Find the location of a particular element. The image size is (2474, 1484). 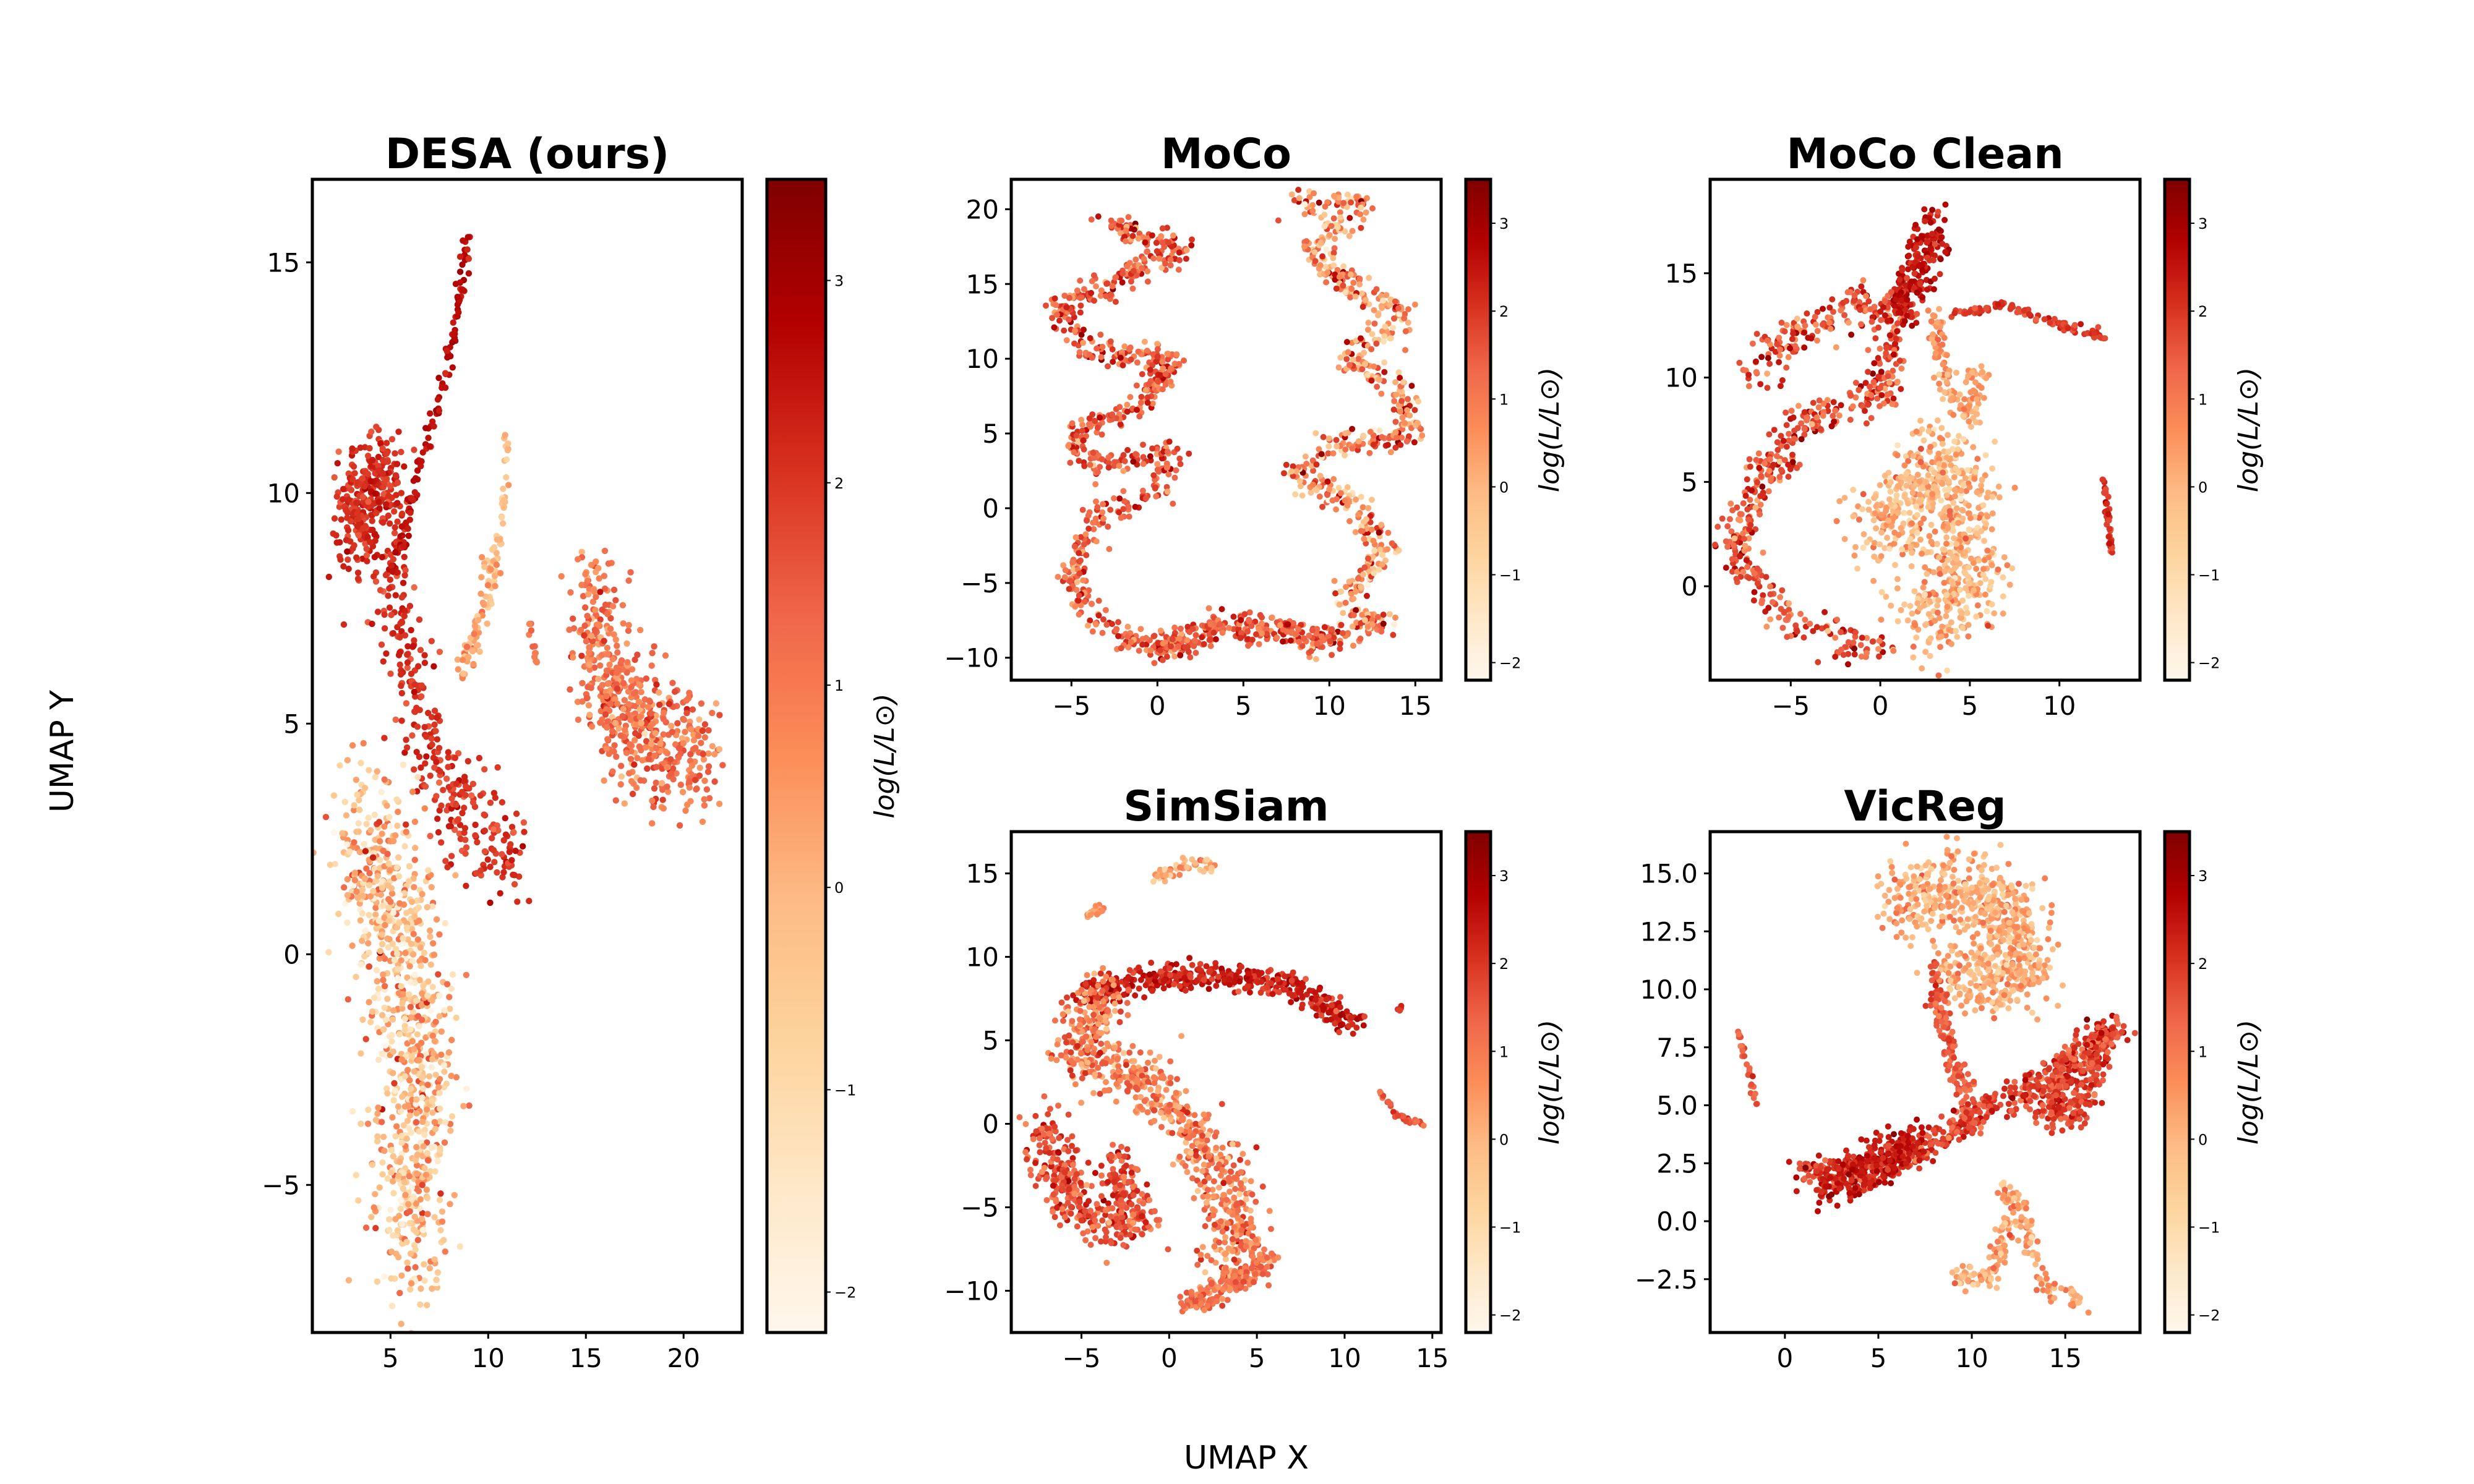

y-tick-label: 5 is located at coordinates (990, 434).